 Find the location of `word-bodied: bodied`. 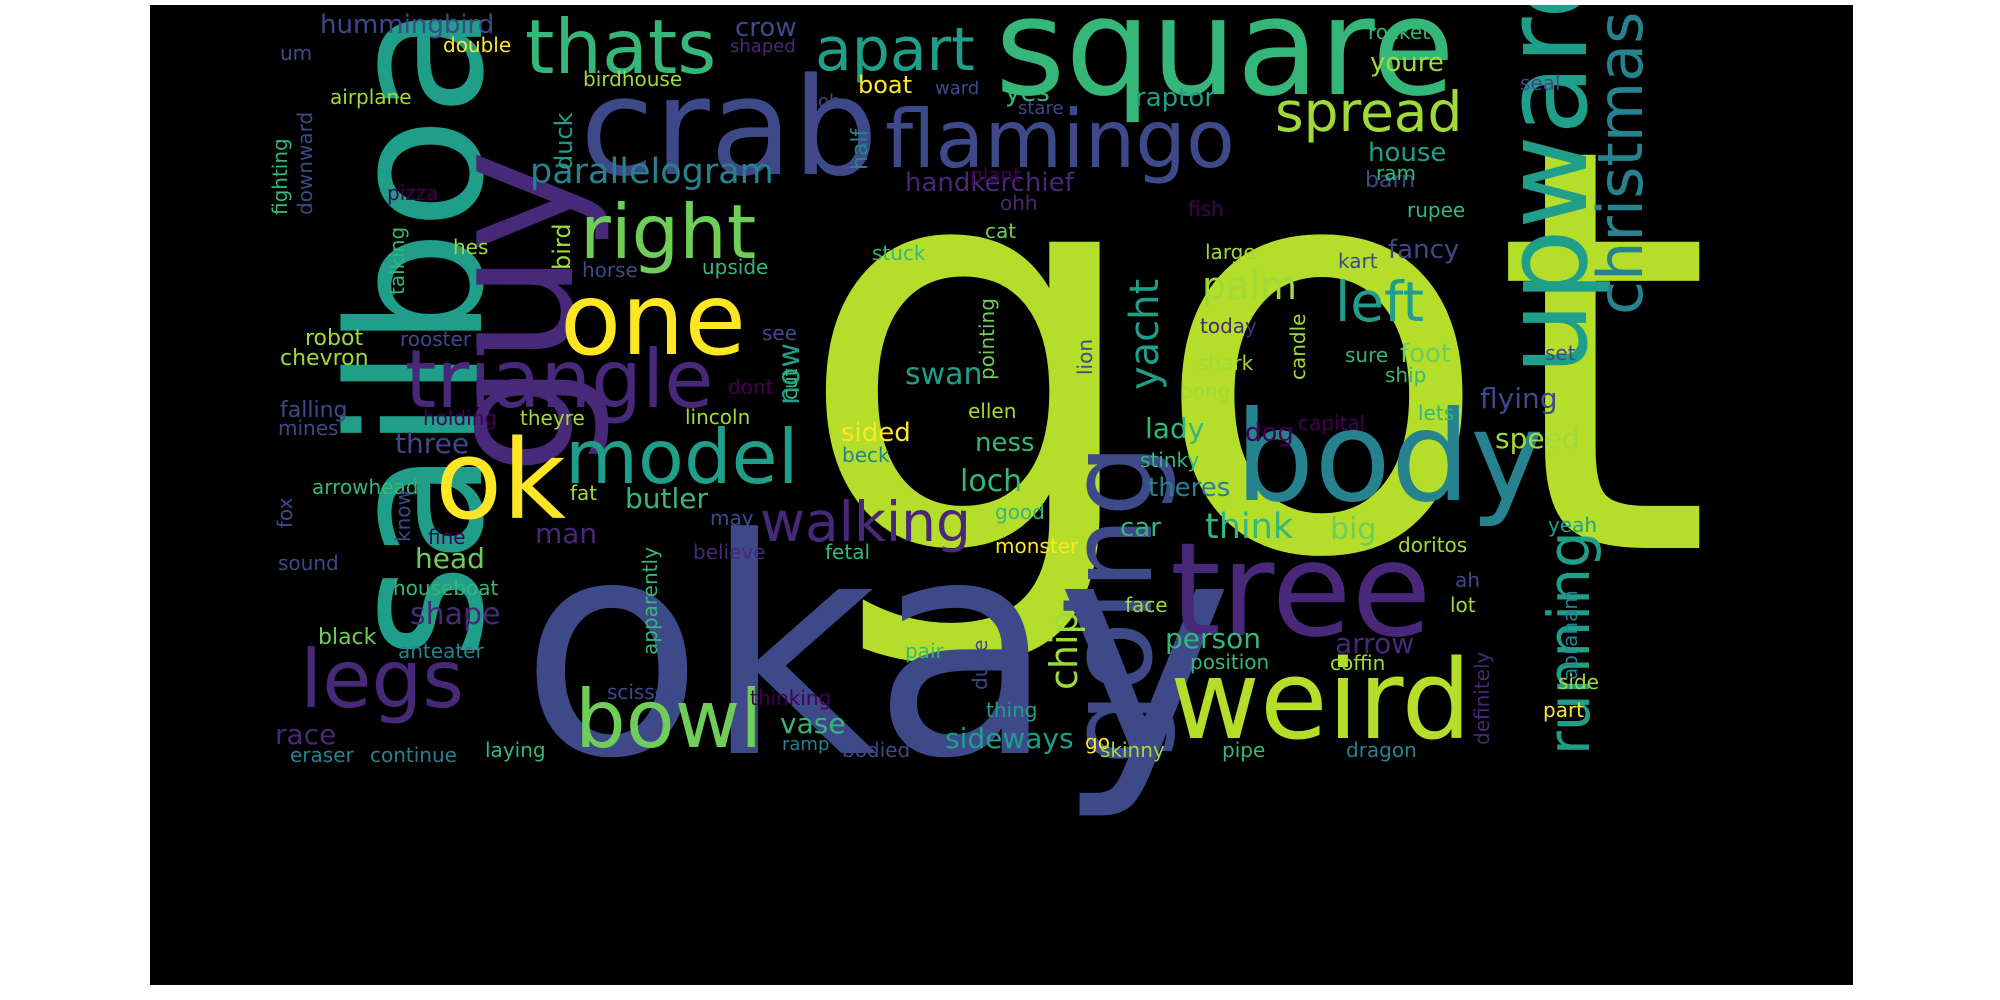

word-bodied: bodied is located at coordinates (876, 750).